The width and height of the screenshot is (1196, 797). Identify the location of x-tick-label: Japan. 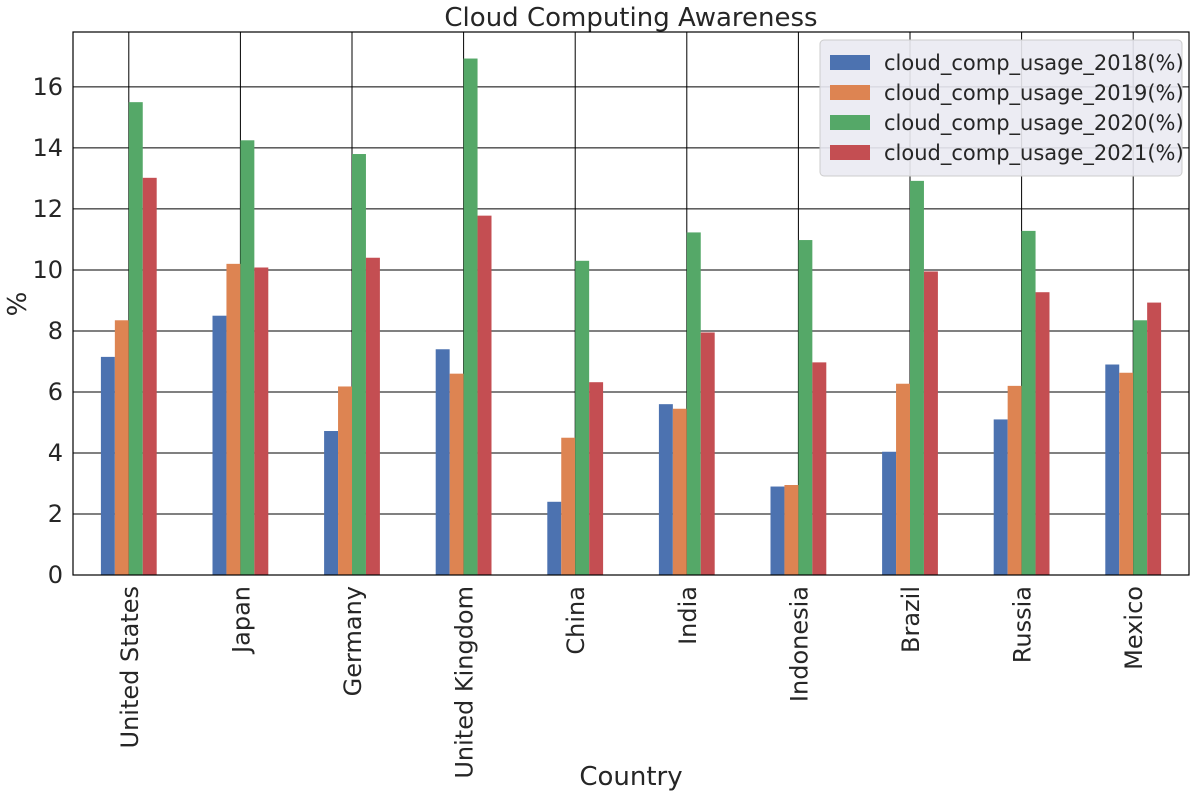
(241, 620).